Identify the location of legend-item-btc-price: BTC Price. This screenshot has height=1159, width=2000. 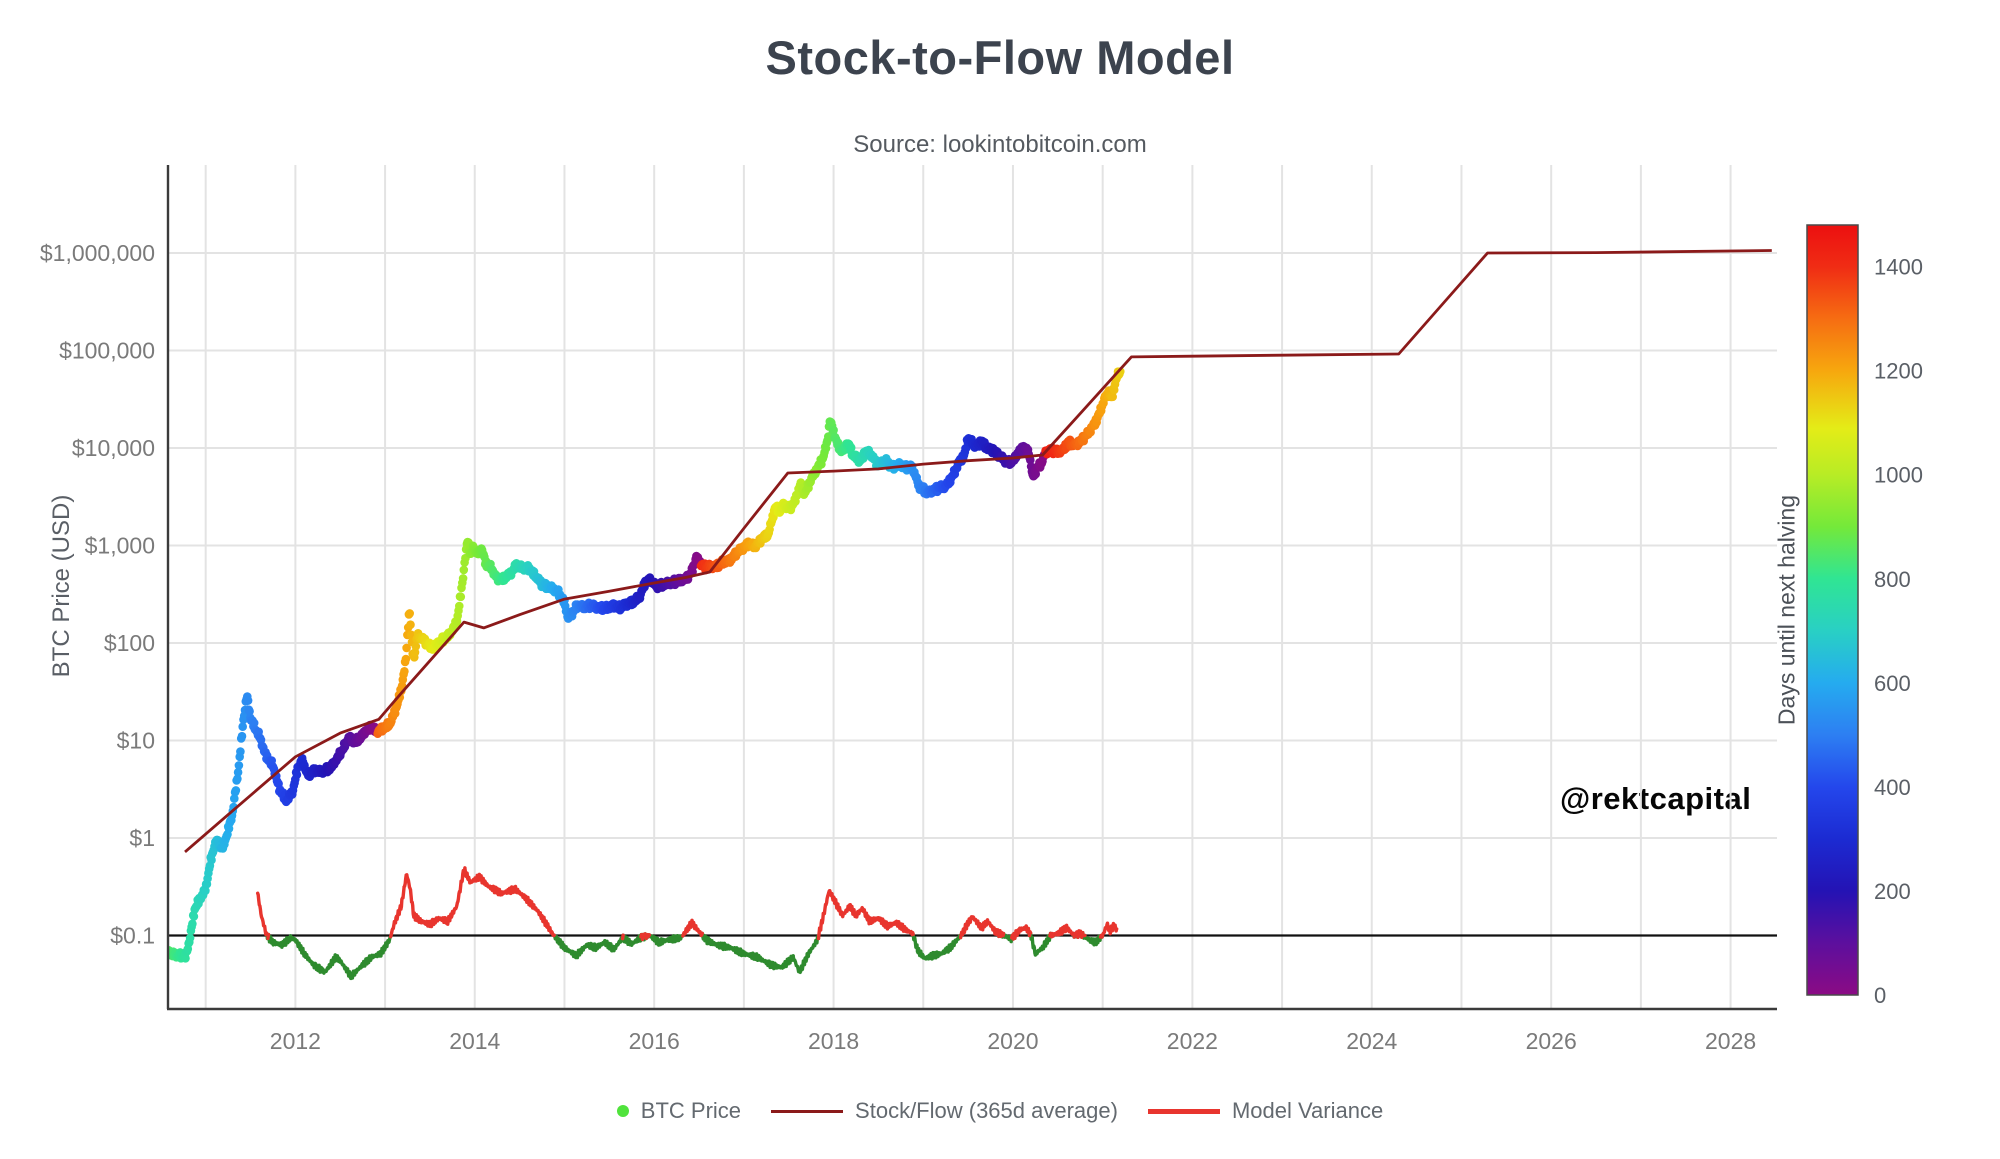
(679, 1111).